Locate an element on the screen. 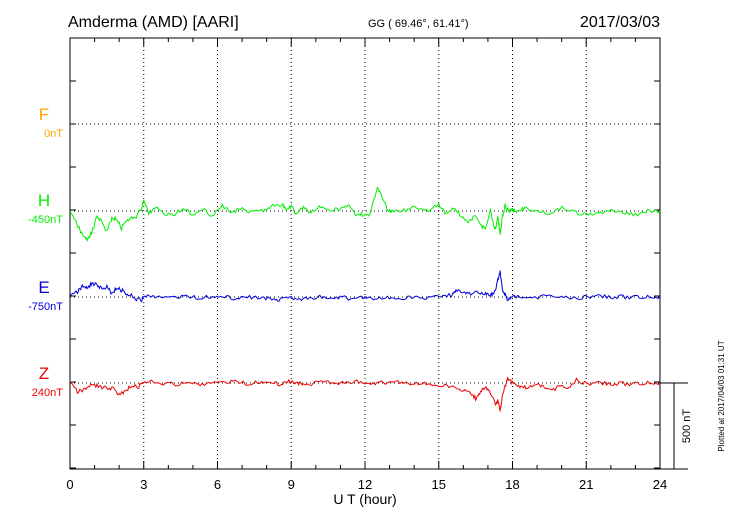 The width and height of the screenshot is (730, 520). series-name-Z: Z is located at coordinates (44, 373).